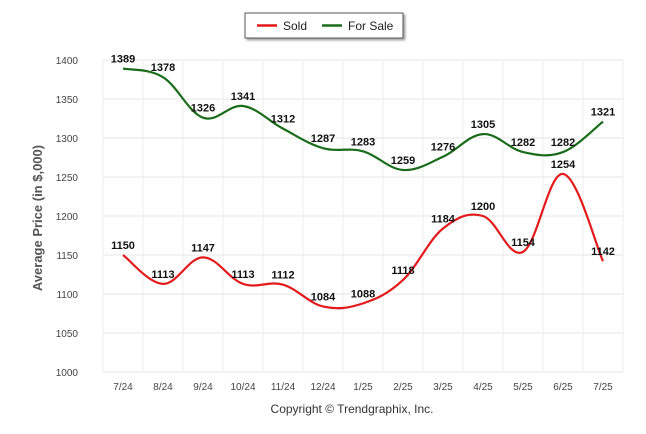 The height and width of the screenshot is (434, 646). What do you see at coordinates (443, 387) in the screenshot?
I see `x-tick-label: 3/25` at bounding box center [443, 387].